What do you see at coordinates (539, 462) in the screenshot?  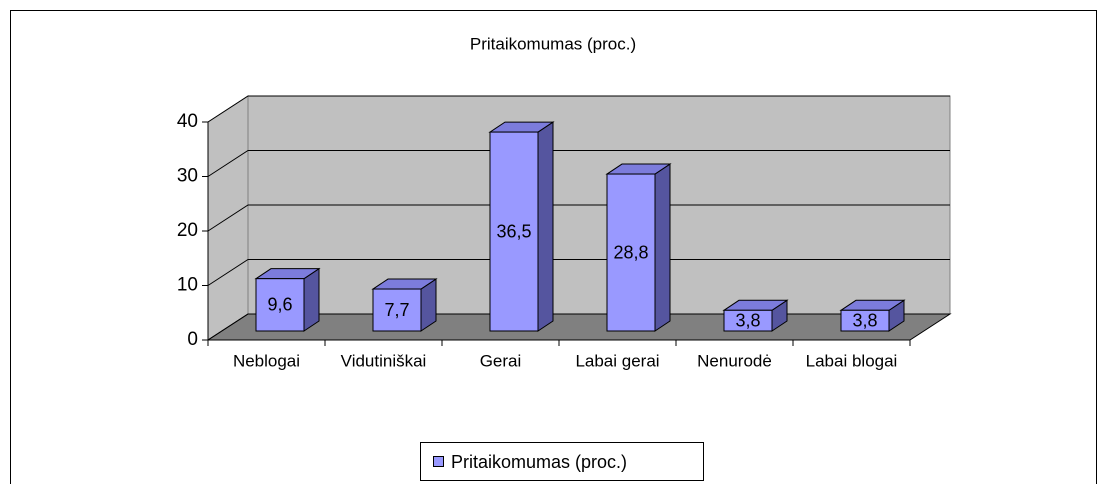 I see `legend-label: Pritaikomumas (proc.)` at bounding box center [539, 462].